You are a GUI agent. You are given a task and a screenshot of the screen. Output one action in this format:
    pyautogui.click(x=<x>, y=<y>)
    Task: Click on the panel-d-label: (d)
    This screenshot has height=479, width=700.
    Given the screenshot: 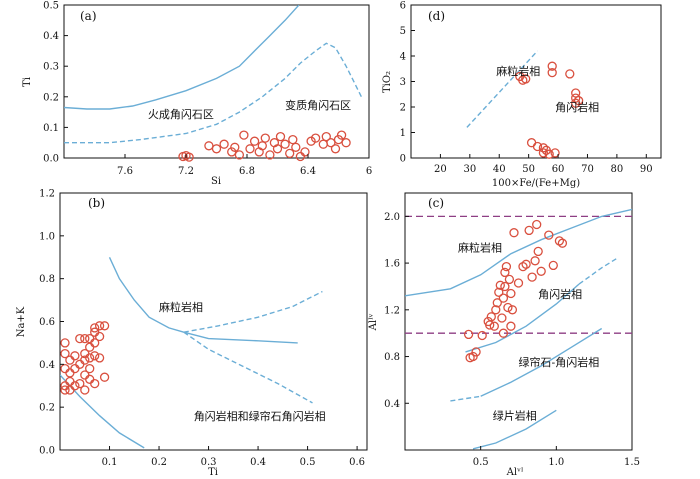 What is the action you would take?
    pyautogui.click(x=436, y=16)
    